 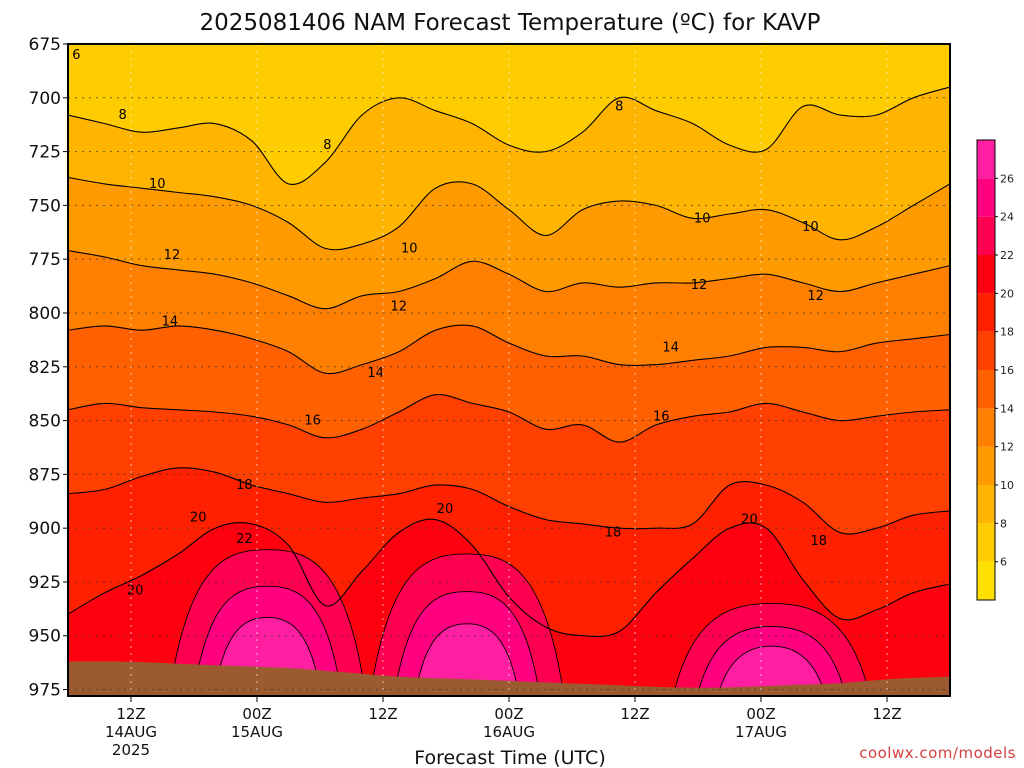 I want to click on x-tick-label-78: 12Z, so click(x=886, y=714).